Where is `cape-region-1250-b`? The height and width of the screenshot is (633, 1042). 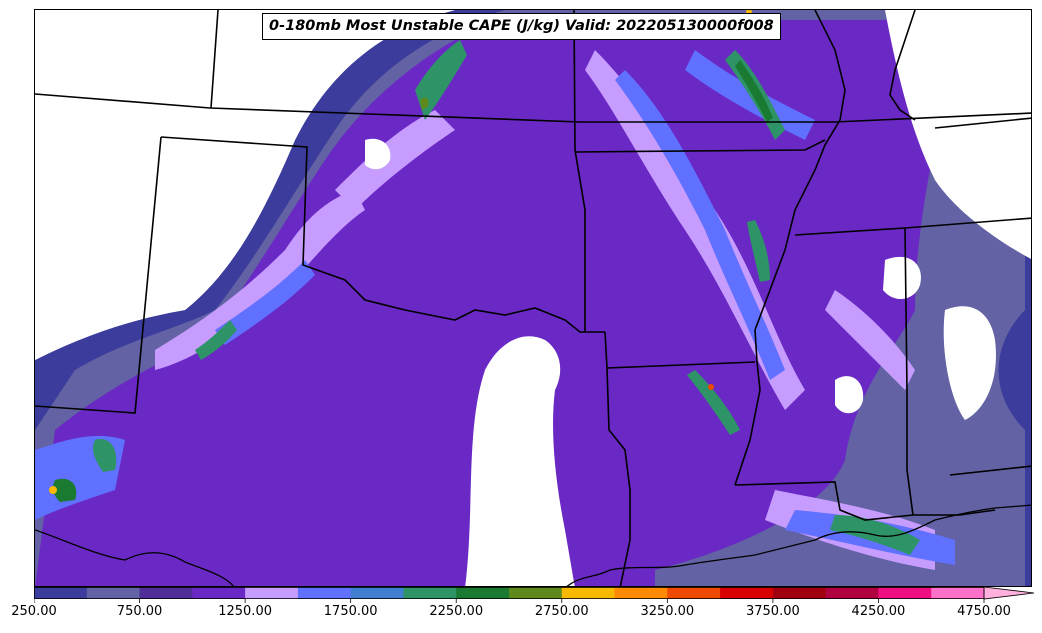
cape-region-1250-b is located at coordinates (395, 160).